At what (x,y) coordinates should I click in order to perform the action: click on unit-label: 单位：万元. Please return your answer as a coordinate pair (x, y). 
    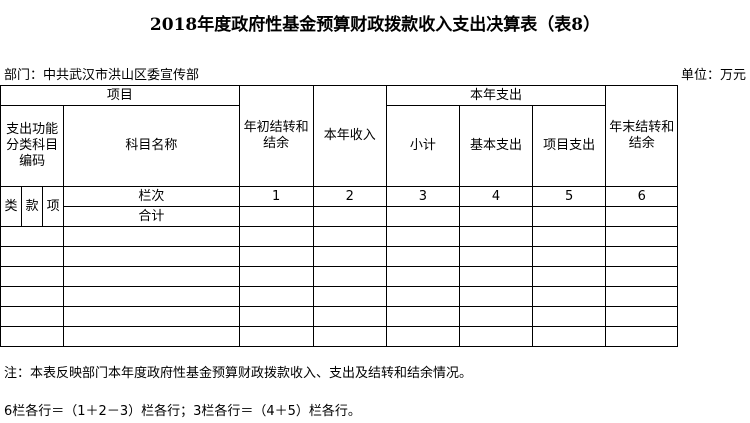
    Looking at the image, I should click on (713, 75).